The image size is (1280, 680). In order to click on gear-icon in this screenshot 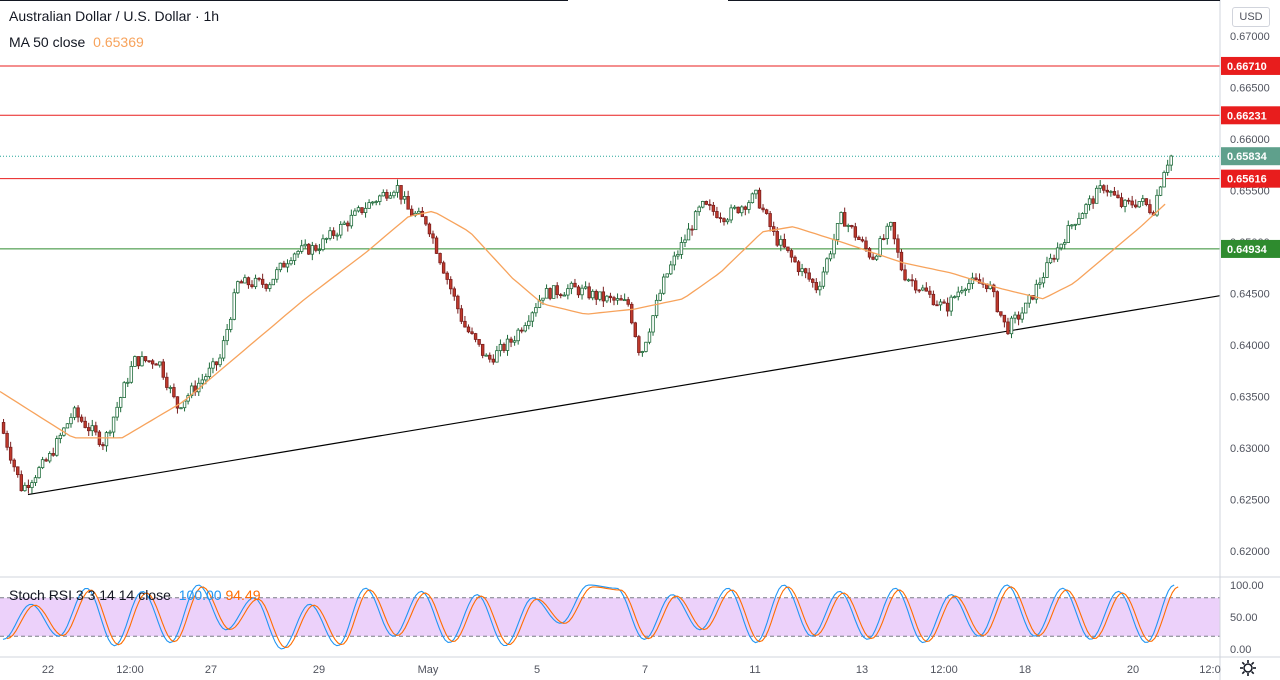, I will do `click(1248, 668)`.